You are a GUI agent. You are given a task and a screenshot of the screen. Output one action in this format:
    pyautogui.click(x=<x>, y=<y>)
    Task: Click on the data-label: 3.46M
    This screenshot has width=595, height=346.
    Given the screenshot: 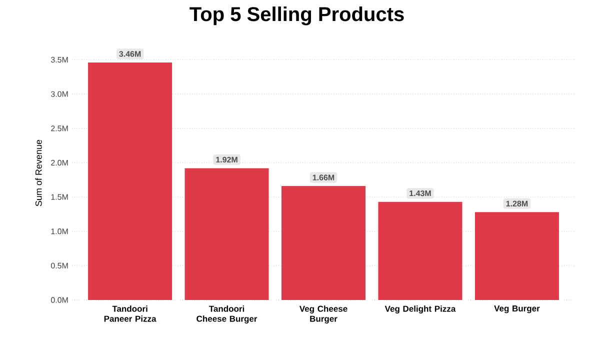 What is the action you would take?
    pyautogui.click(x=130, y=54)
    